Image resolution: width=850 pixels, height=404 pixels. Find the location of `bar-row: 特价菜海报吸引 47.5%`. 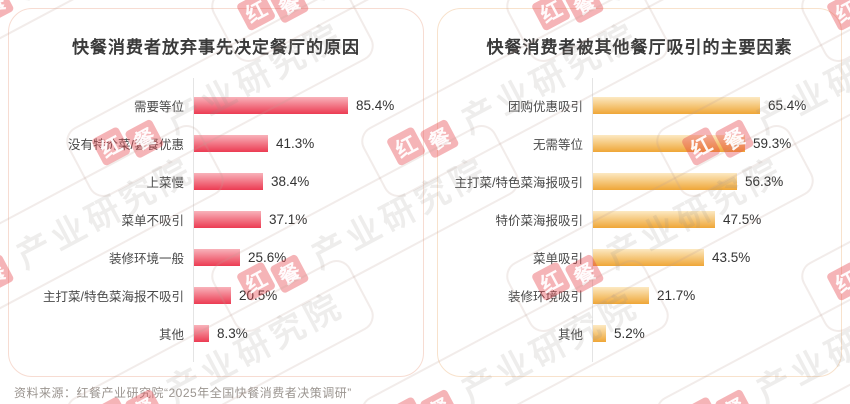

bar-row: 特价菜海报吸引 47.5% is located at coordinates (662, 219).